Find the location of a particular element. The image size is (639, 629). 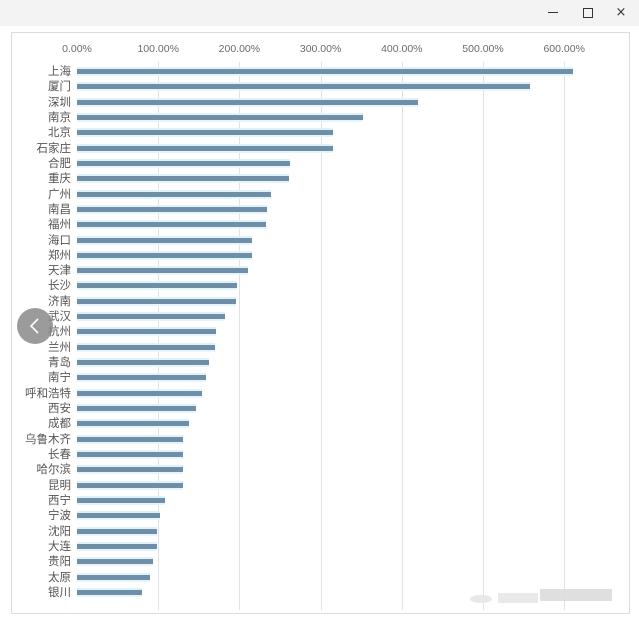

category-label: 长沙 is located at coordinates (59, 285).